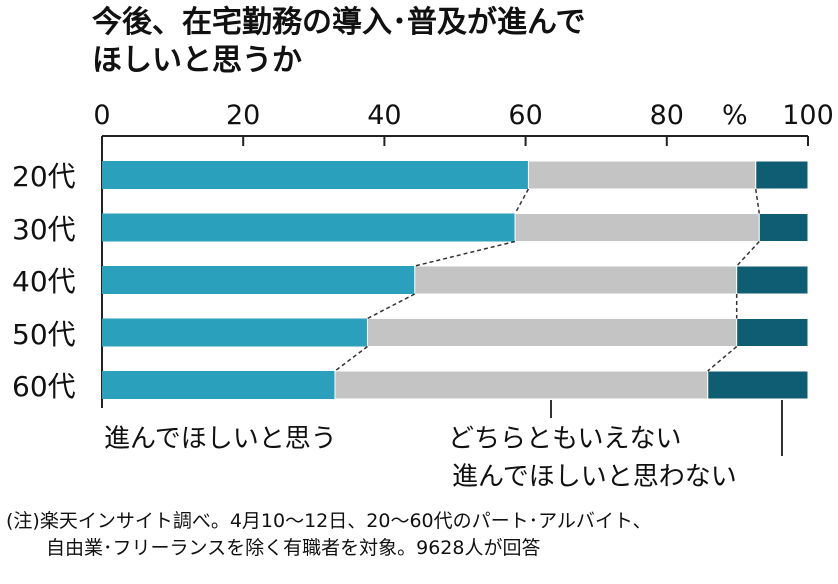 This screenshot has height=584, width=838. What do you see at coordinates (329, 521) in the screenshot?
I see `footnote-line-1: (注)楽天インサイト調べ。4月10～12日、20～60代のパート･アルバイト、` at bounding box center [329, 521].